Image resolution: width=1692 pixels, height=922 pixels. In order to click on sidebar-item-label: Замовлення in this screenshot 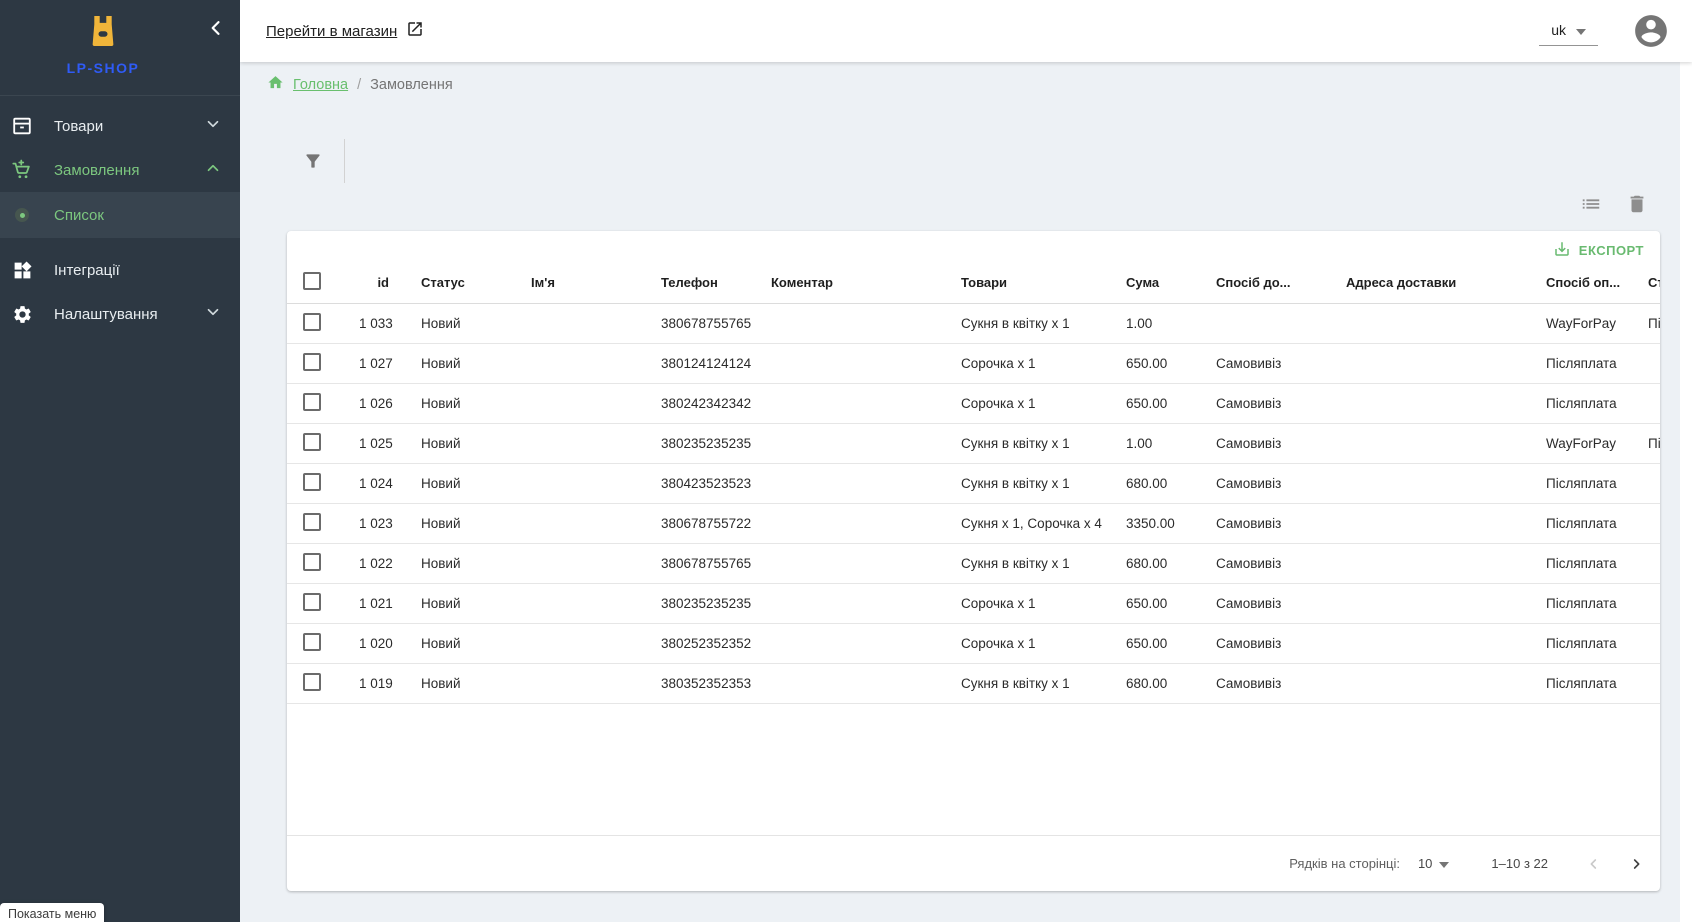, I will do `click(97, 170)`.